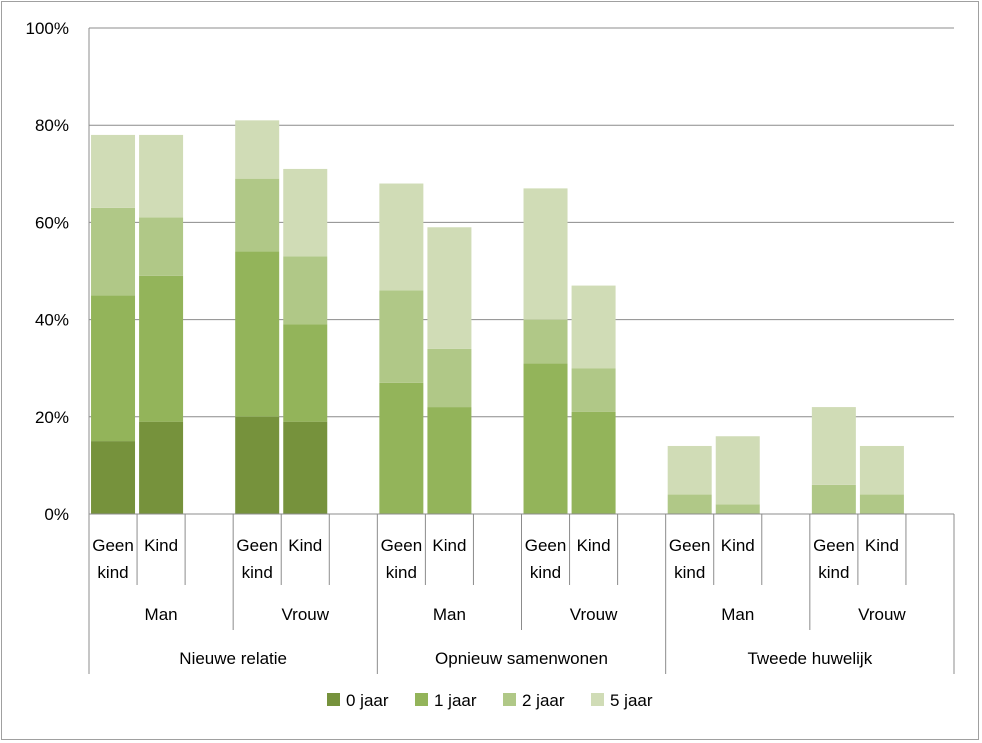 The width and height of the screenshot is (982, 743). What do you see at coordinates (52, 222) in the screenshot?
I see `y-tick-label: 60%` at bounding box center [52, 222].